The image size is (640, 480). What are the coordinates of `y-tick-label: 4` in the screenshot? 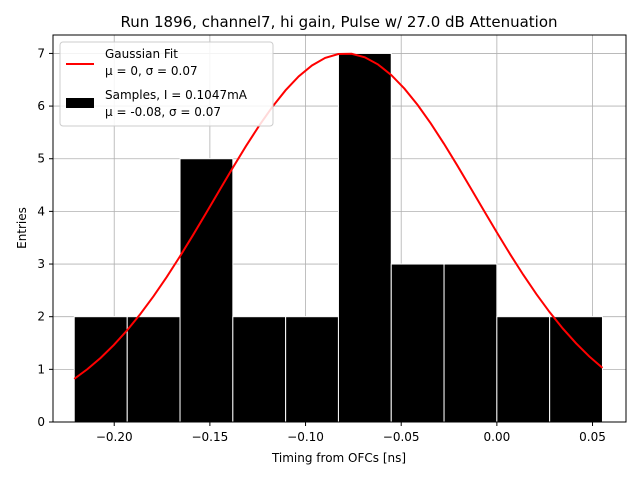 It's located at (41, 211).